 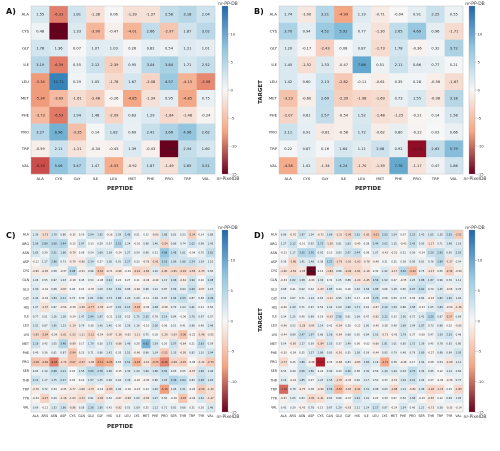 I want to click on cell-label: 0.86, so click(x=174, y=244).